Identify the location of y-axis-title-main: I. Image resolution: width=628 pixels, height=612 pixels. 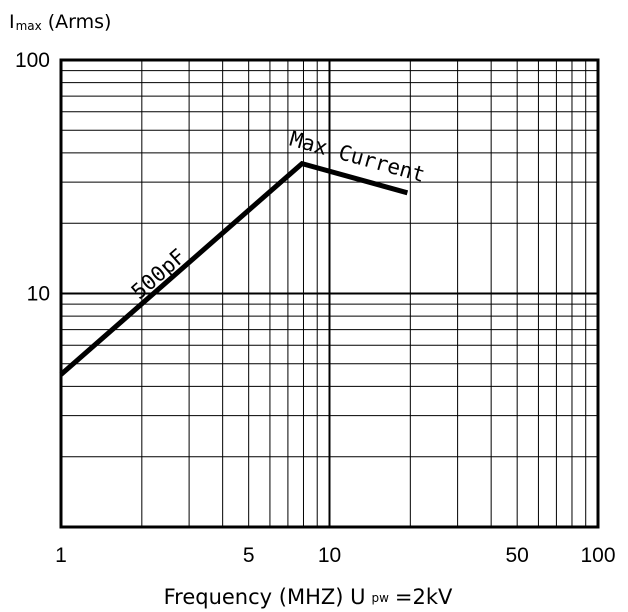
(12, 22).